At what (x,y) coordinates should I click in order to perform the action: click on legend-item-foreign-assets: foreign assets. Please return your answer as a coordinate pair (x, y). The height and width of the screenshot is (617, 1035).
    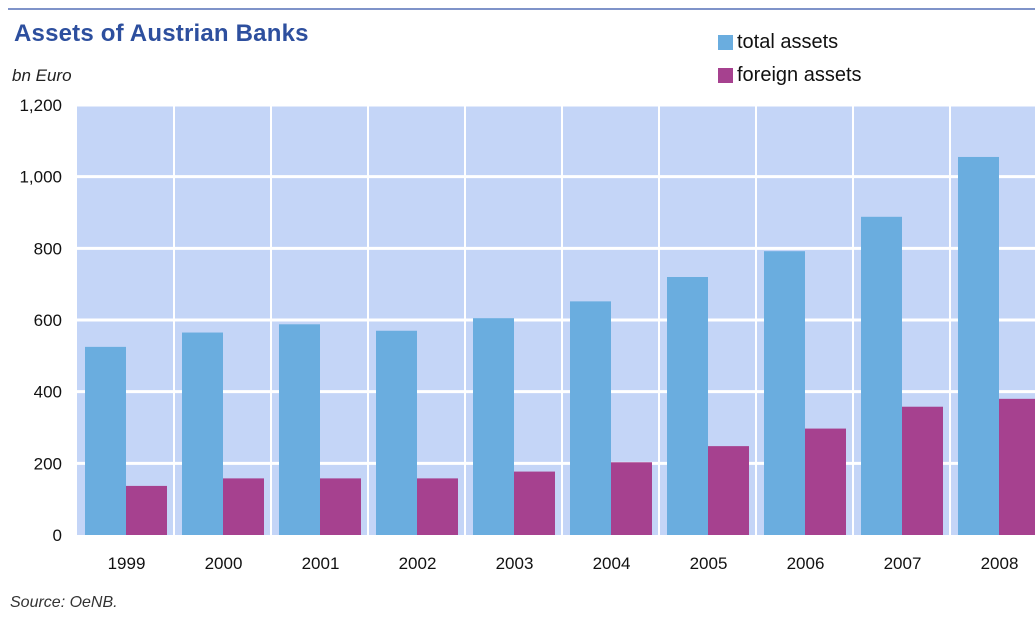
    Looking at the image, I should click on (790, 75).